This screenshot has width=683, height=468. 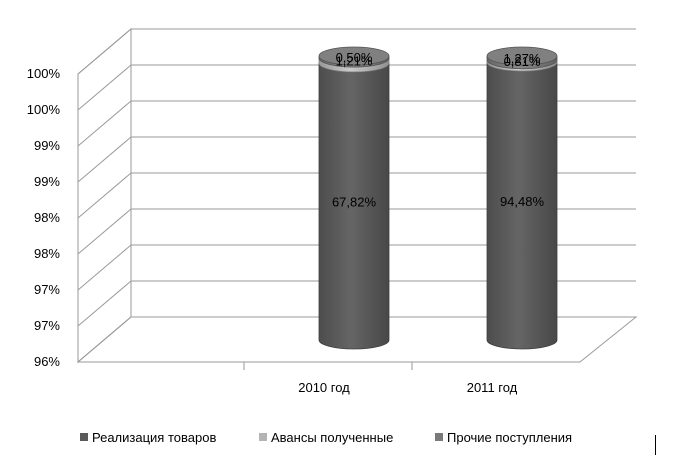 What do you see at coordinates (47, 361) in the screenshot?
I see `y-tick-label: 96%` at bounding box center [47, 361].